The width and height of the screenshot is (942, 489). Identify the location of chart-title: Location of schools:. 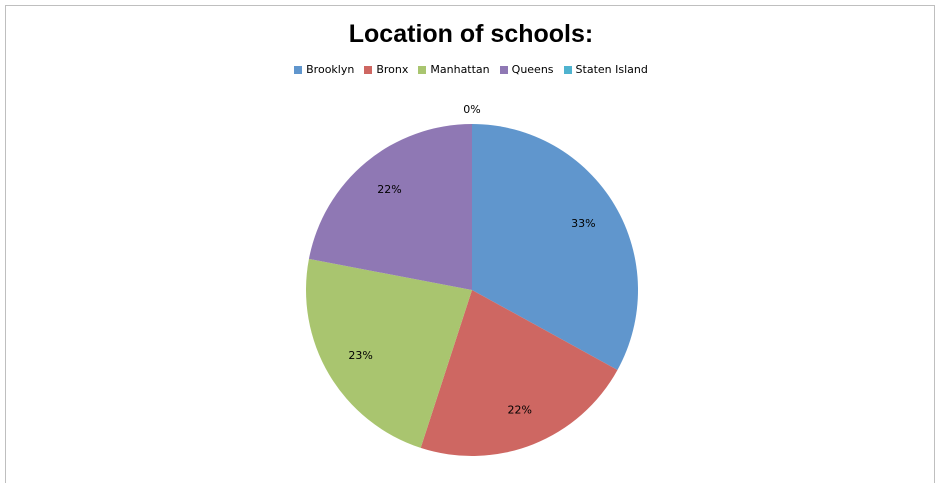
(471, 34).